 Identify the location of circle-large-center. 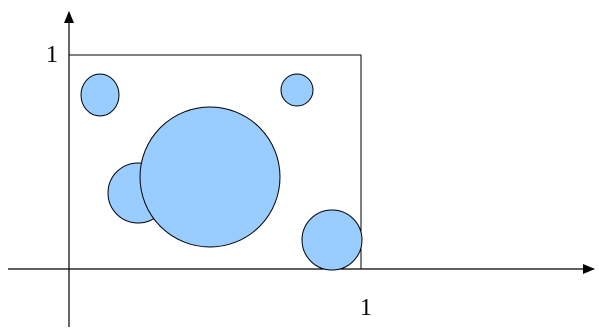
(210, 177).